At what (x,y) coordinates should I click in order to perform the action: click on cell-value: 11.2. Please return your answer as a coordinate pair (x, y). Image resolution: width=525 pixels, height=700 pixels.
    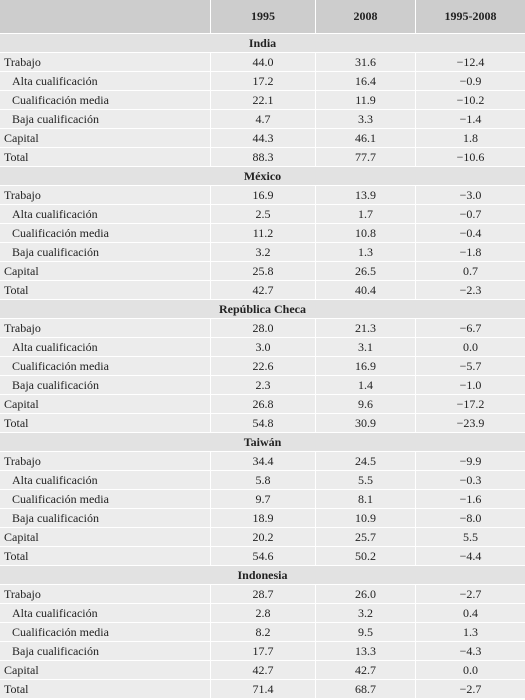
    Looking at the image, I should click on (262, 233).